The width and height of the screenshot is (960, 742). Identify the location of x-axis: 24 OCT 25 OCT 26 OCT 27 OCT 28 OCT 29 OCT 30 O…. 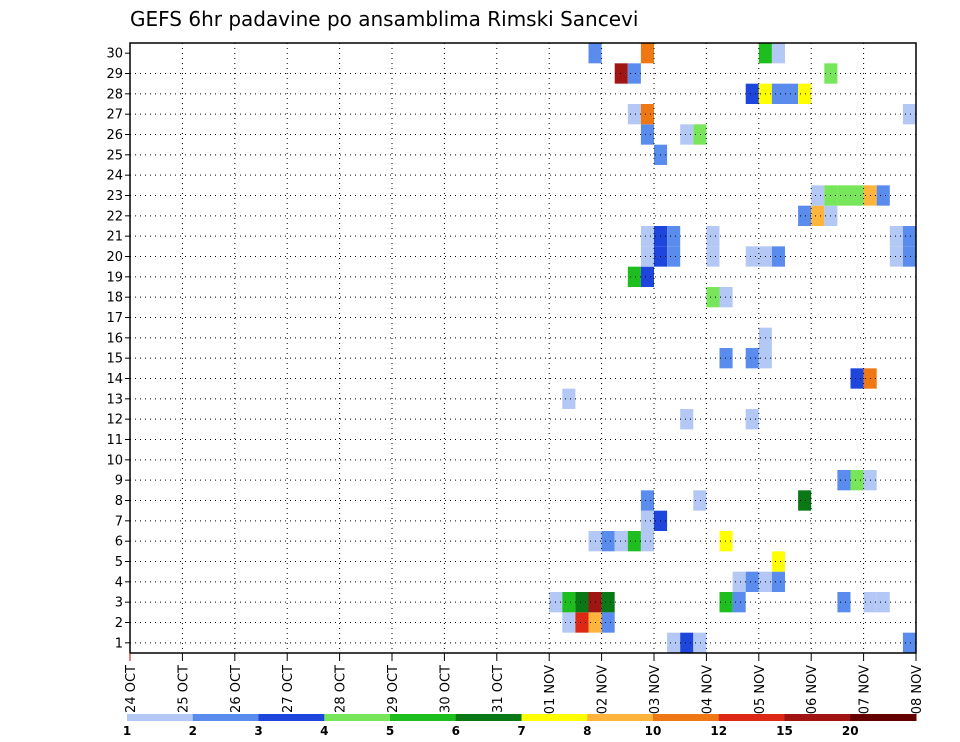
(524, 683).